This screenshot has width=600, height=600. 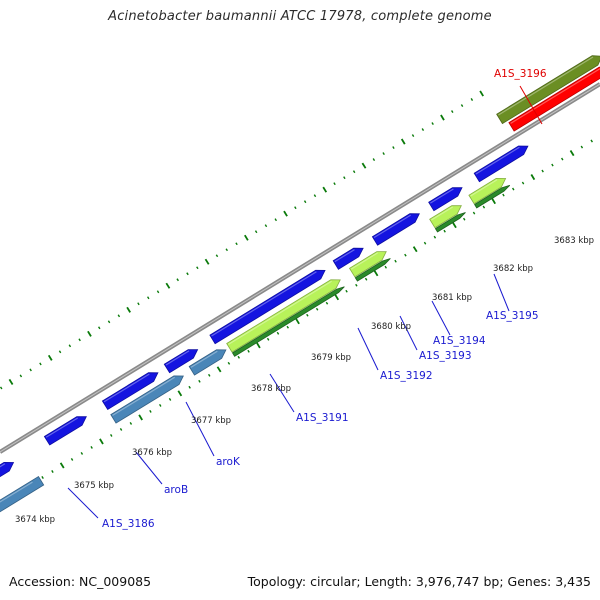 I want to click on tick-label: 3680 kbp, so click(x=391, y=327).